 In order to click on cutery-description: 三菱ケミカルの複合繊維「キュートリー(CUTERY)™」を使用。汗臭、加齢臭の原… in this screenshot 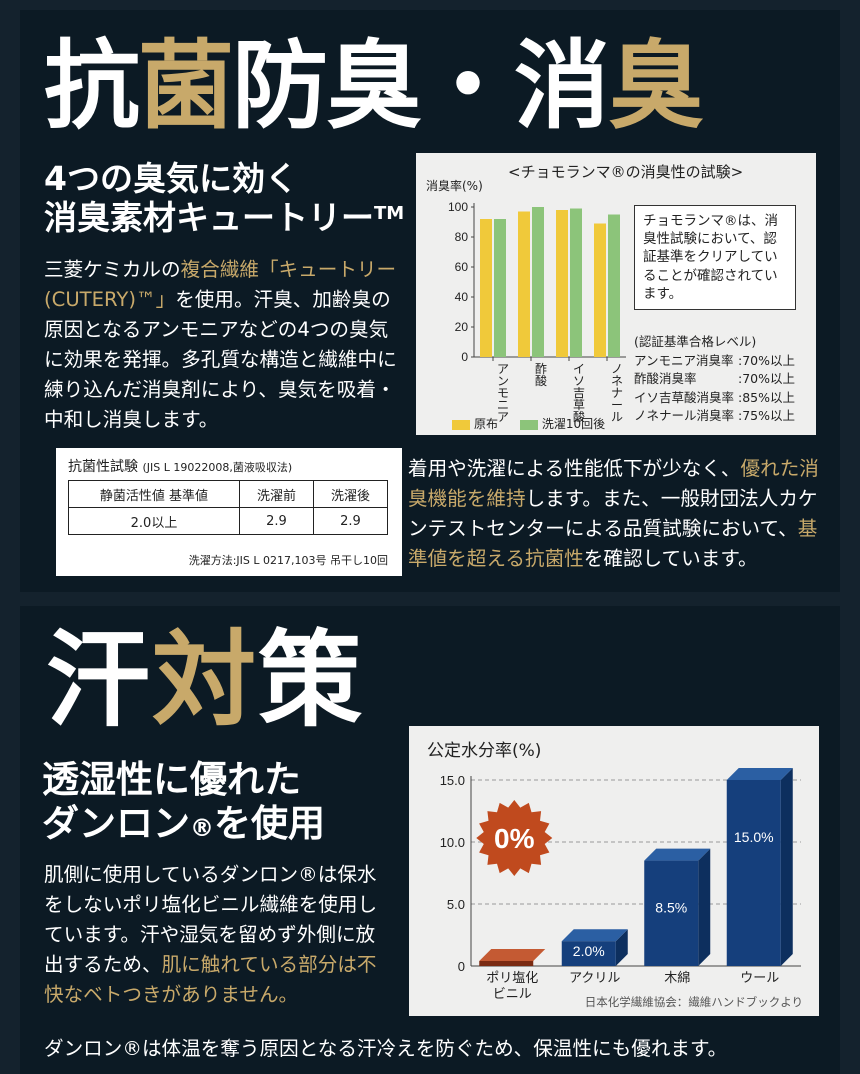, I will do `click(220, 344)`.